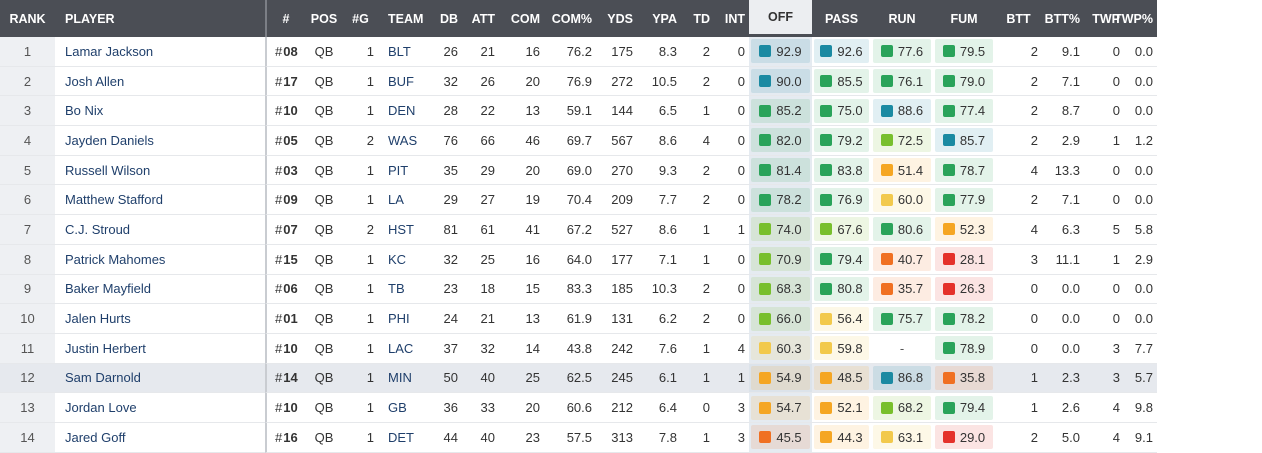 This screenshot has width=1262, height=453. Describe the element at coordinates (160, 82) in the screenshot. I see `player-name-link: Josh Allen` at that location.